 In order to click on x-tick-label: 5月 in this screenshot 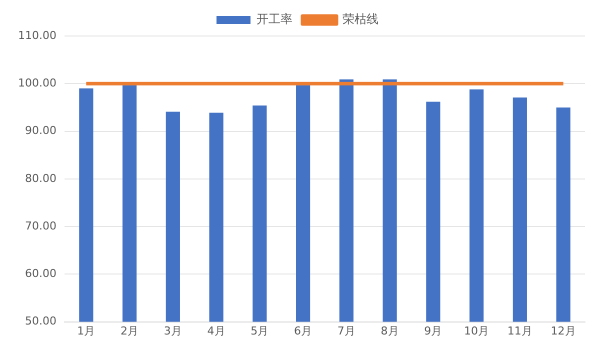, I will do `click(259, 331)`.